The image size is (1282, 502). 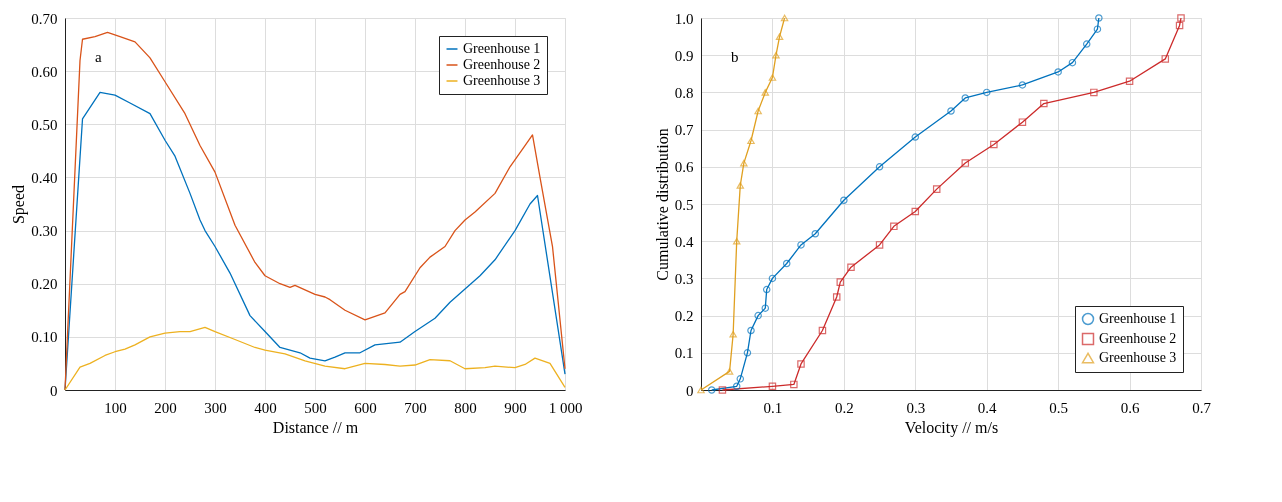 I want to click on x-tick-label: 0.5, so click(x=1059, y=407).